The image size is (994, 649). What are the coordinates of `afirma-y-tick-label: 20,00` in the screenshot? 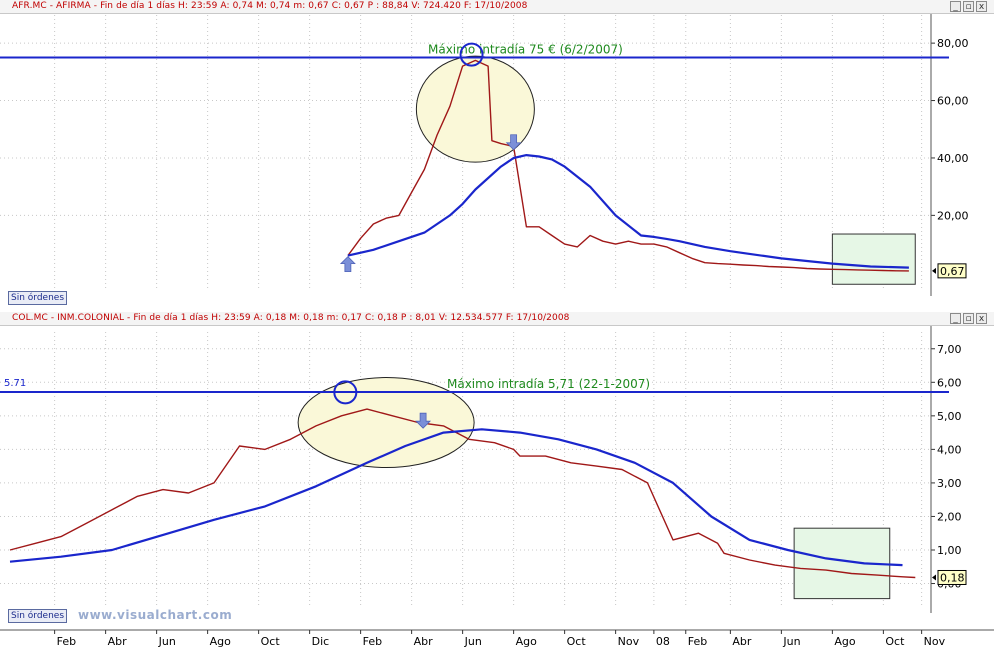 It's located at (953, 215).